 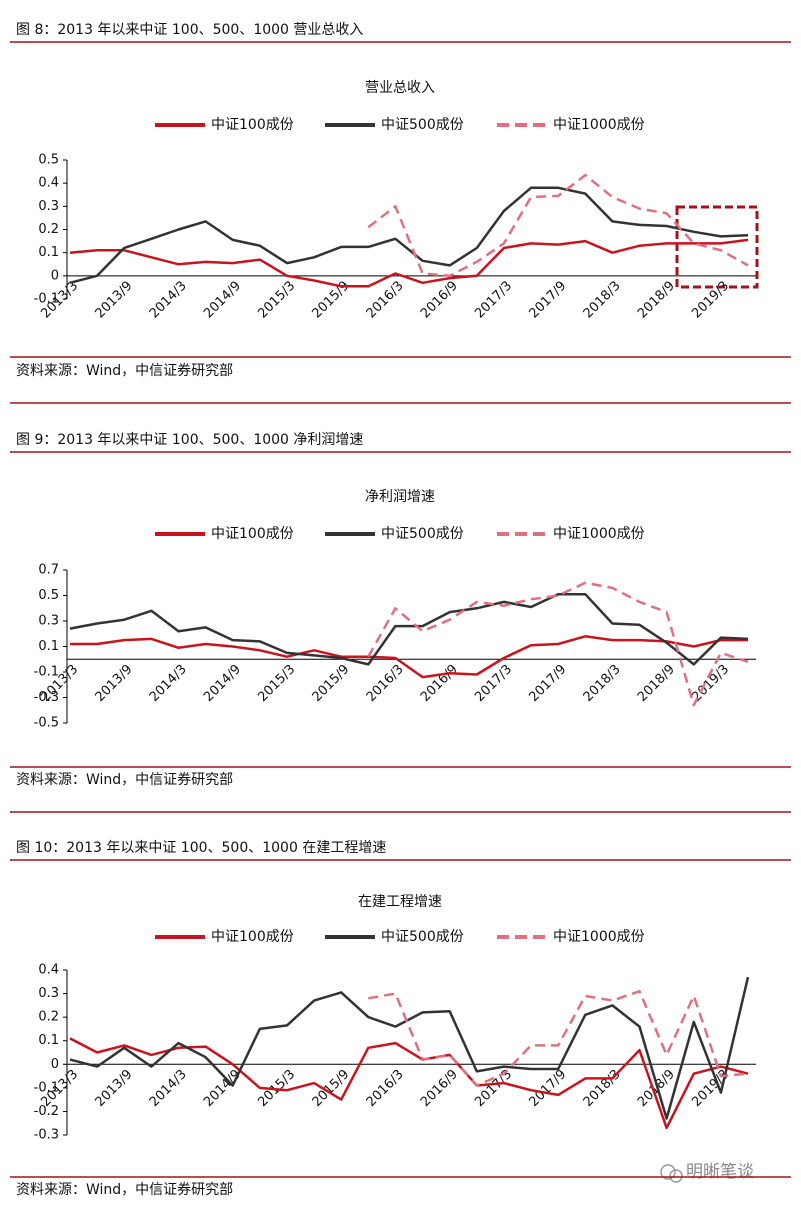 What do you see at coordinates (720, 1172) in the screenshot?
I see `watermark: 明晰笔谈` at bounding box center [720, 1172].